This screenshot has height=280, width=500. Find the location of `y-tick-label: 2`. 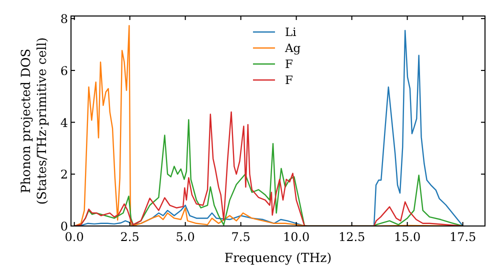

y-tick-label: 2 is located at coordinates (64, 175).